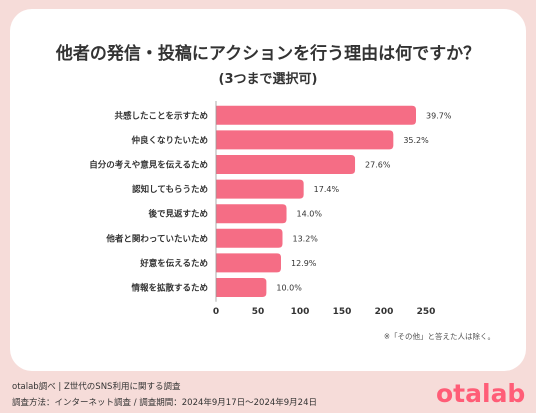  Describe the element at coordinates (170, 189) in the screenshot. I see `category-label: 認知してもらうため` at that location.